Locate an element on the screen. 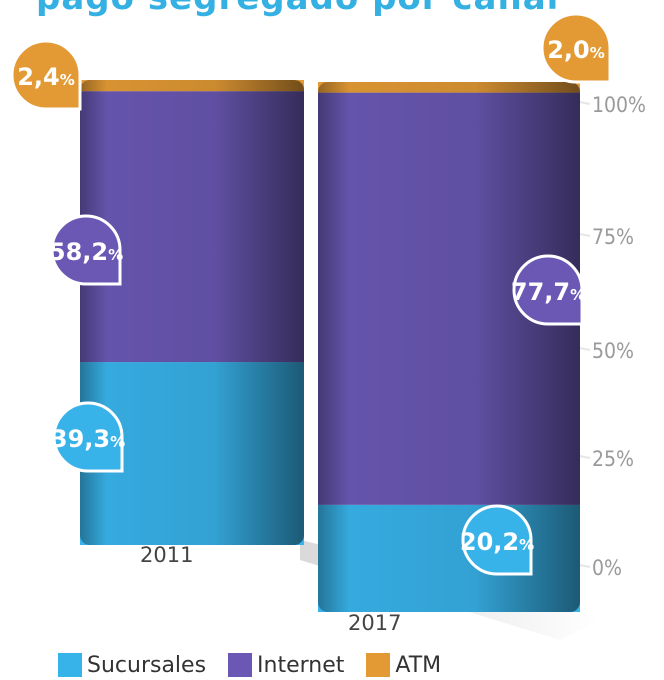 The height and width of the screenshot is (680, 664). data-label-atm-2017: 2,0% is located at coordinates (576, 48).